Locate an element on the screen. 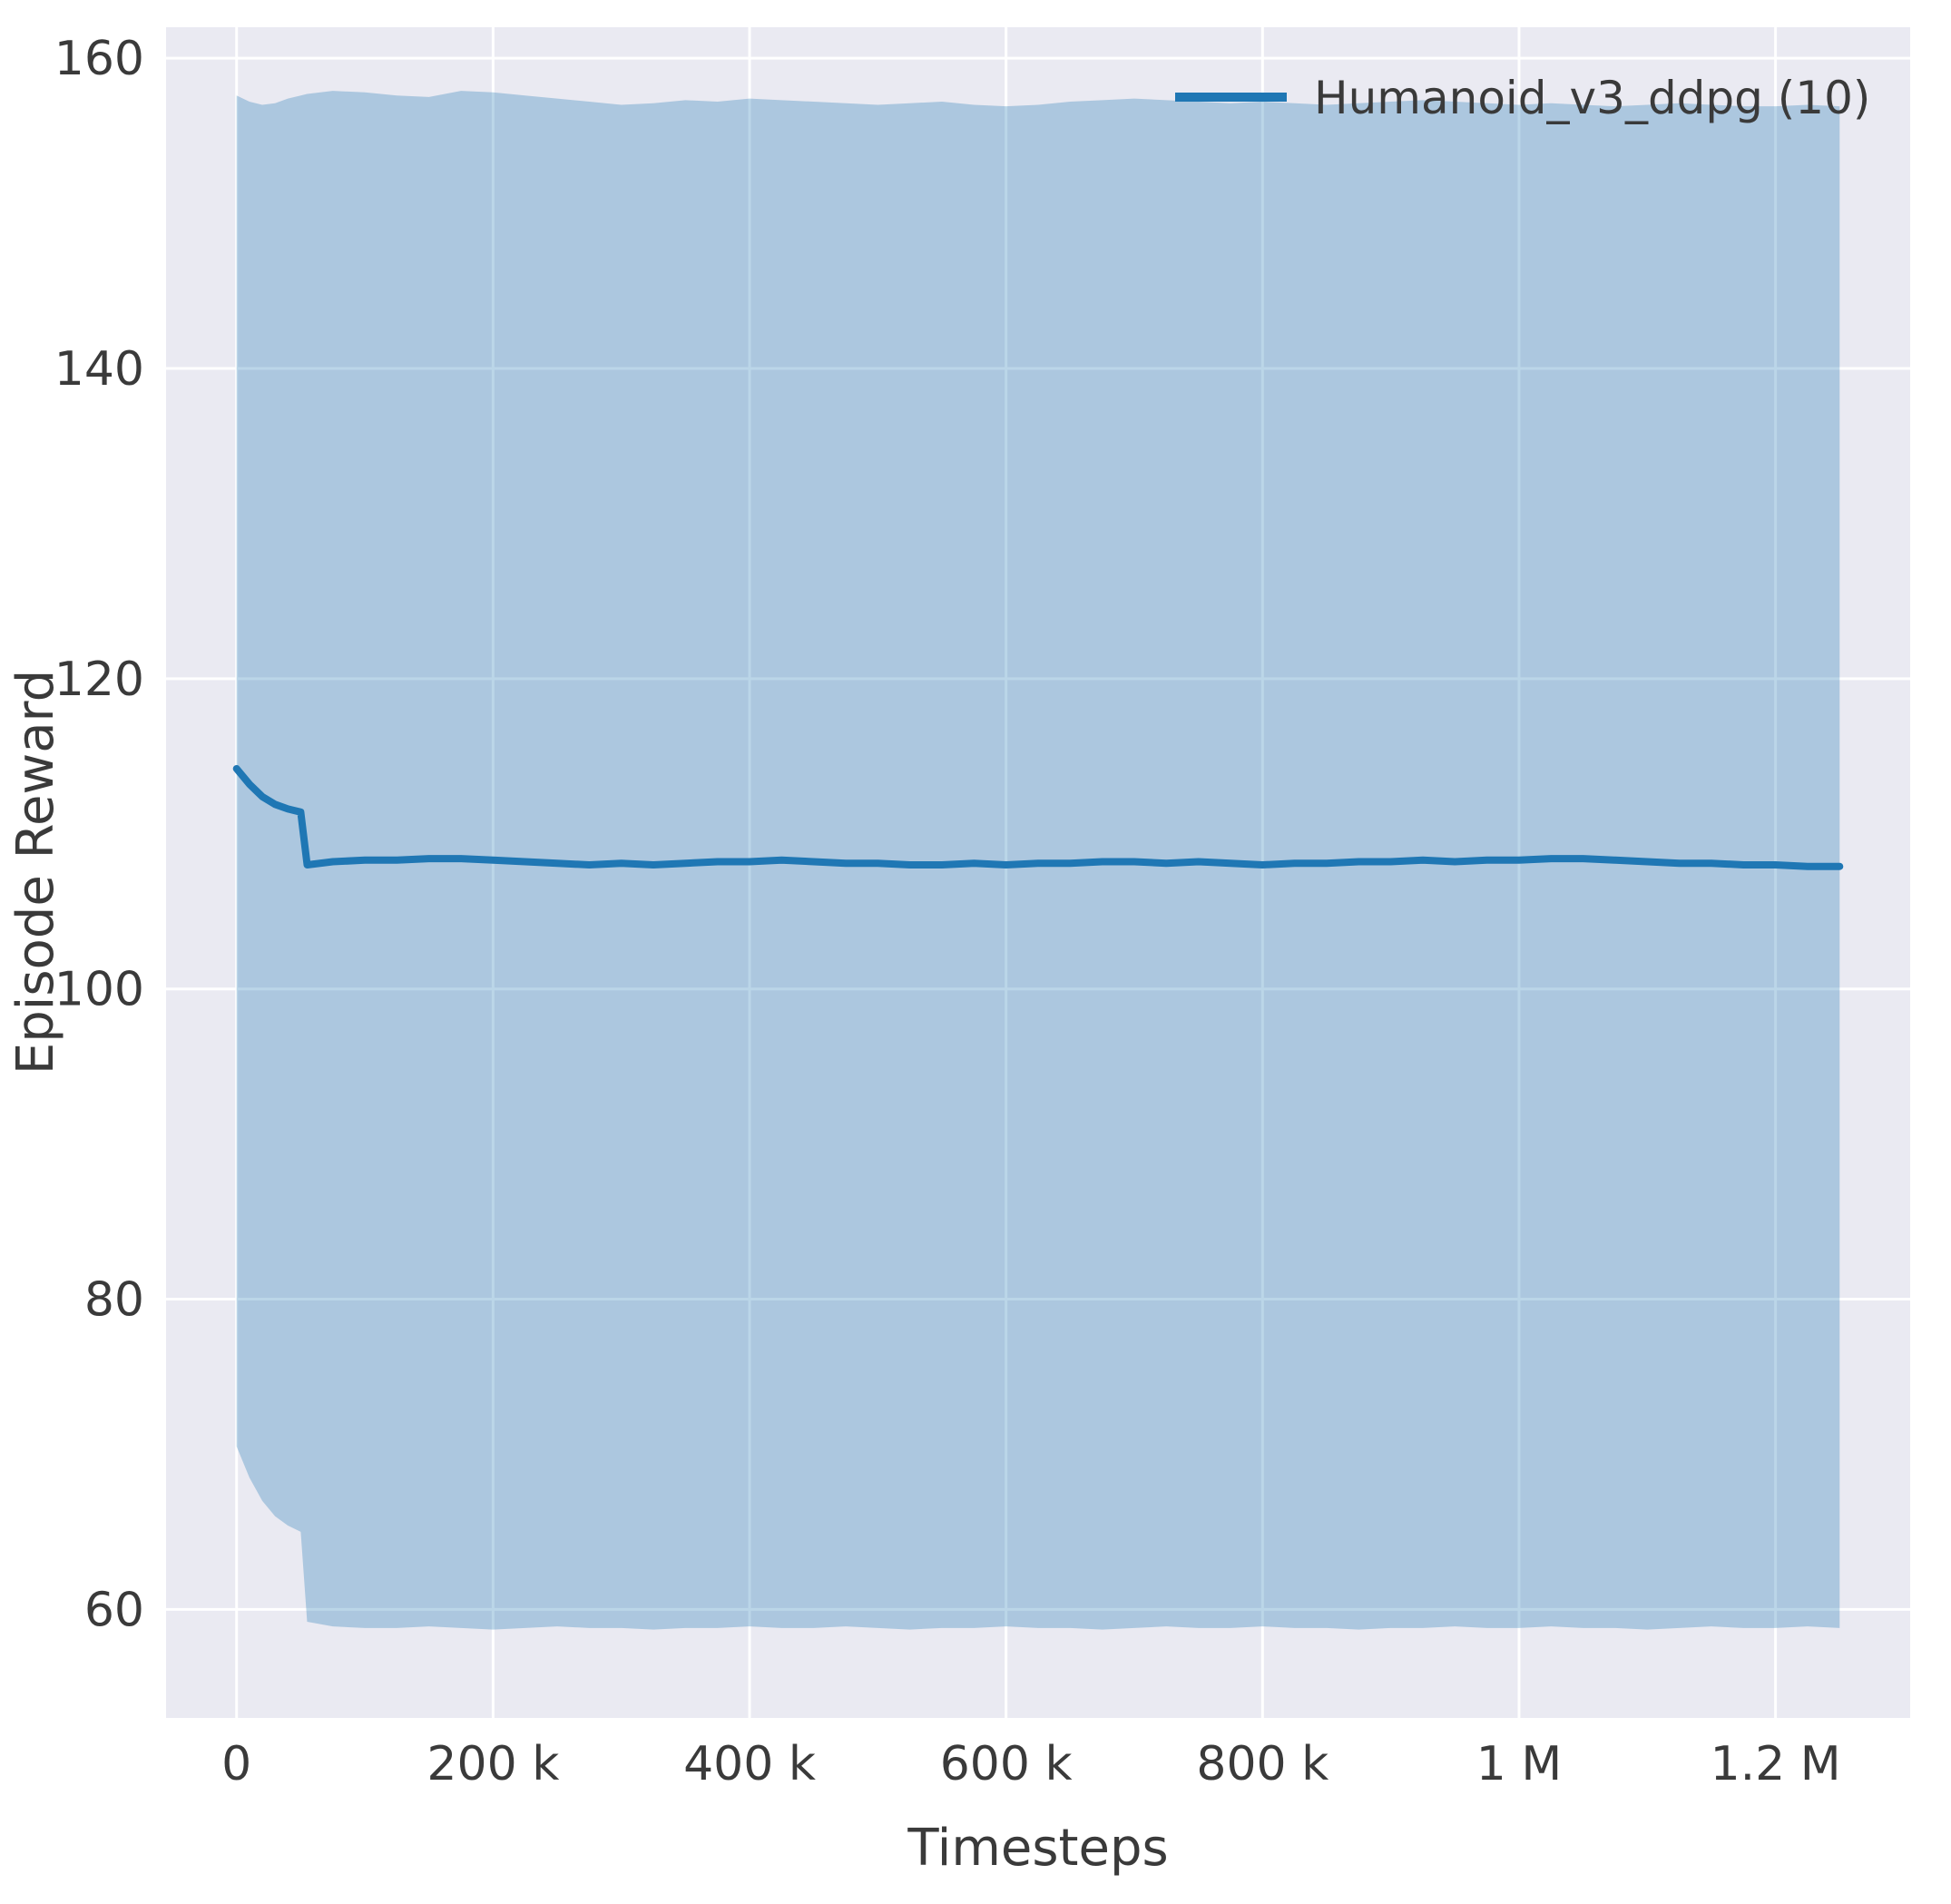  x-tick-label: 400 k is located at coordinates (750, 1764).